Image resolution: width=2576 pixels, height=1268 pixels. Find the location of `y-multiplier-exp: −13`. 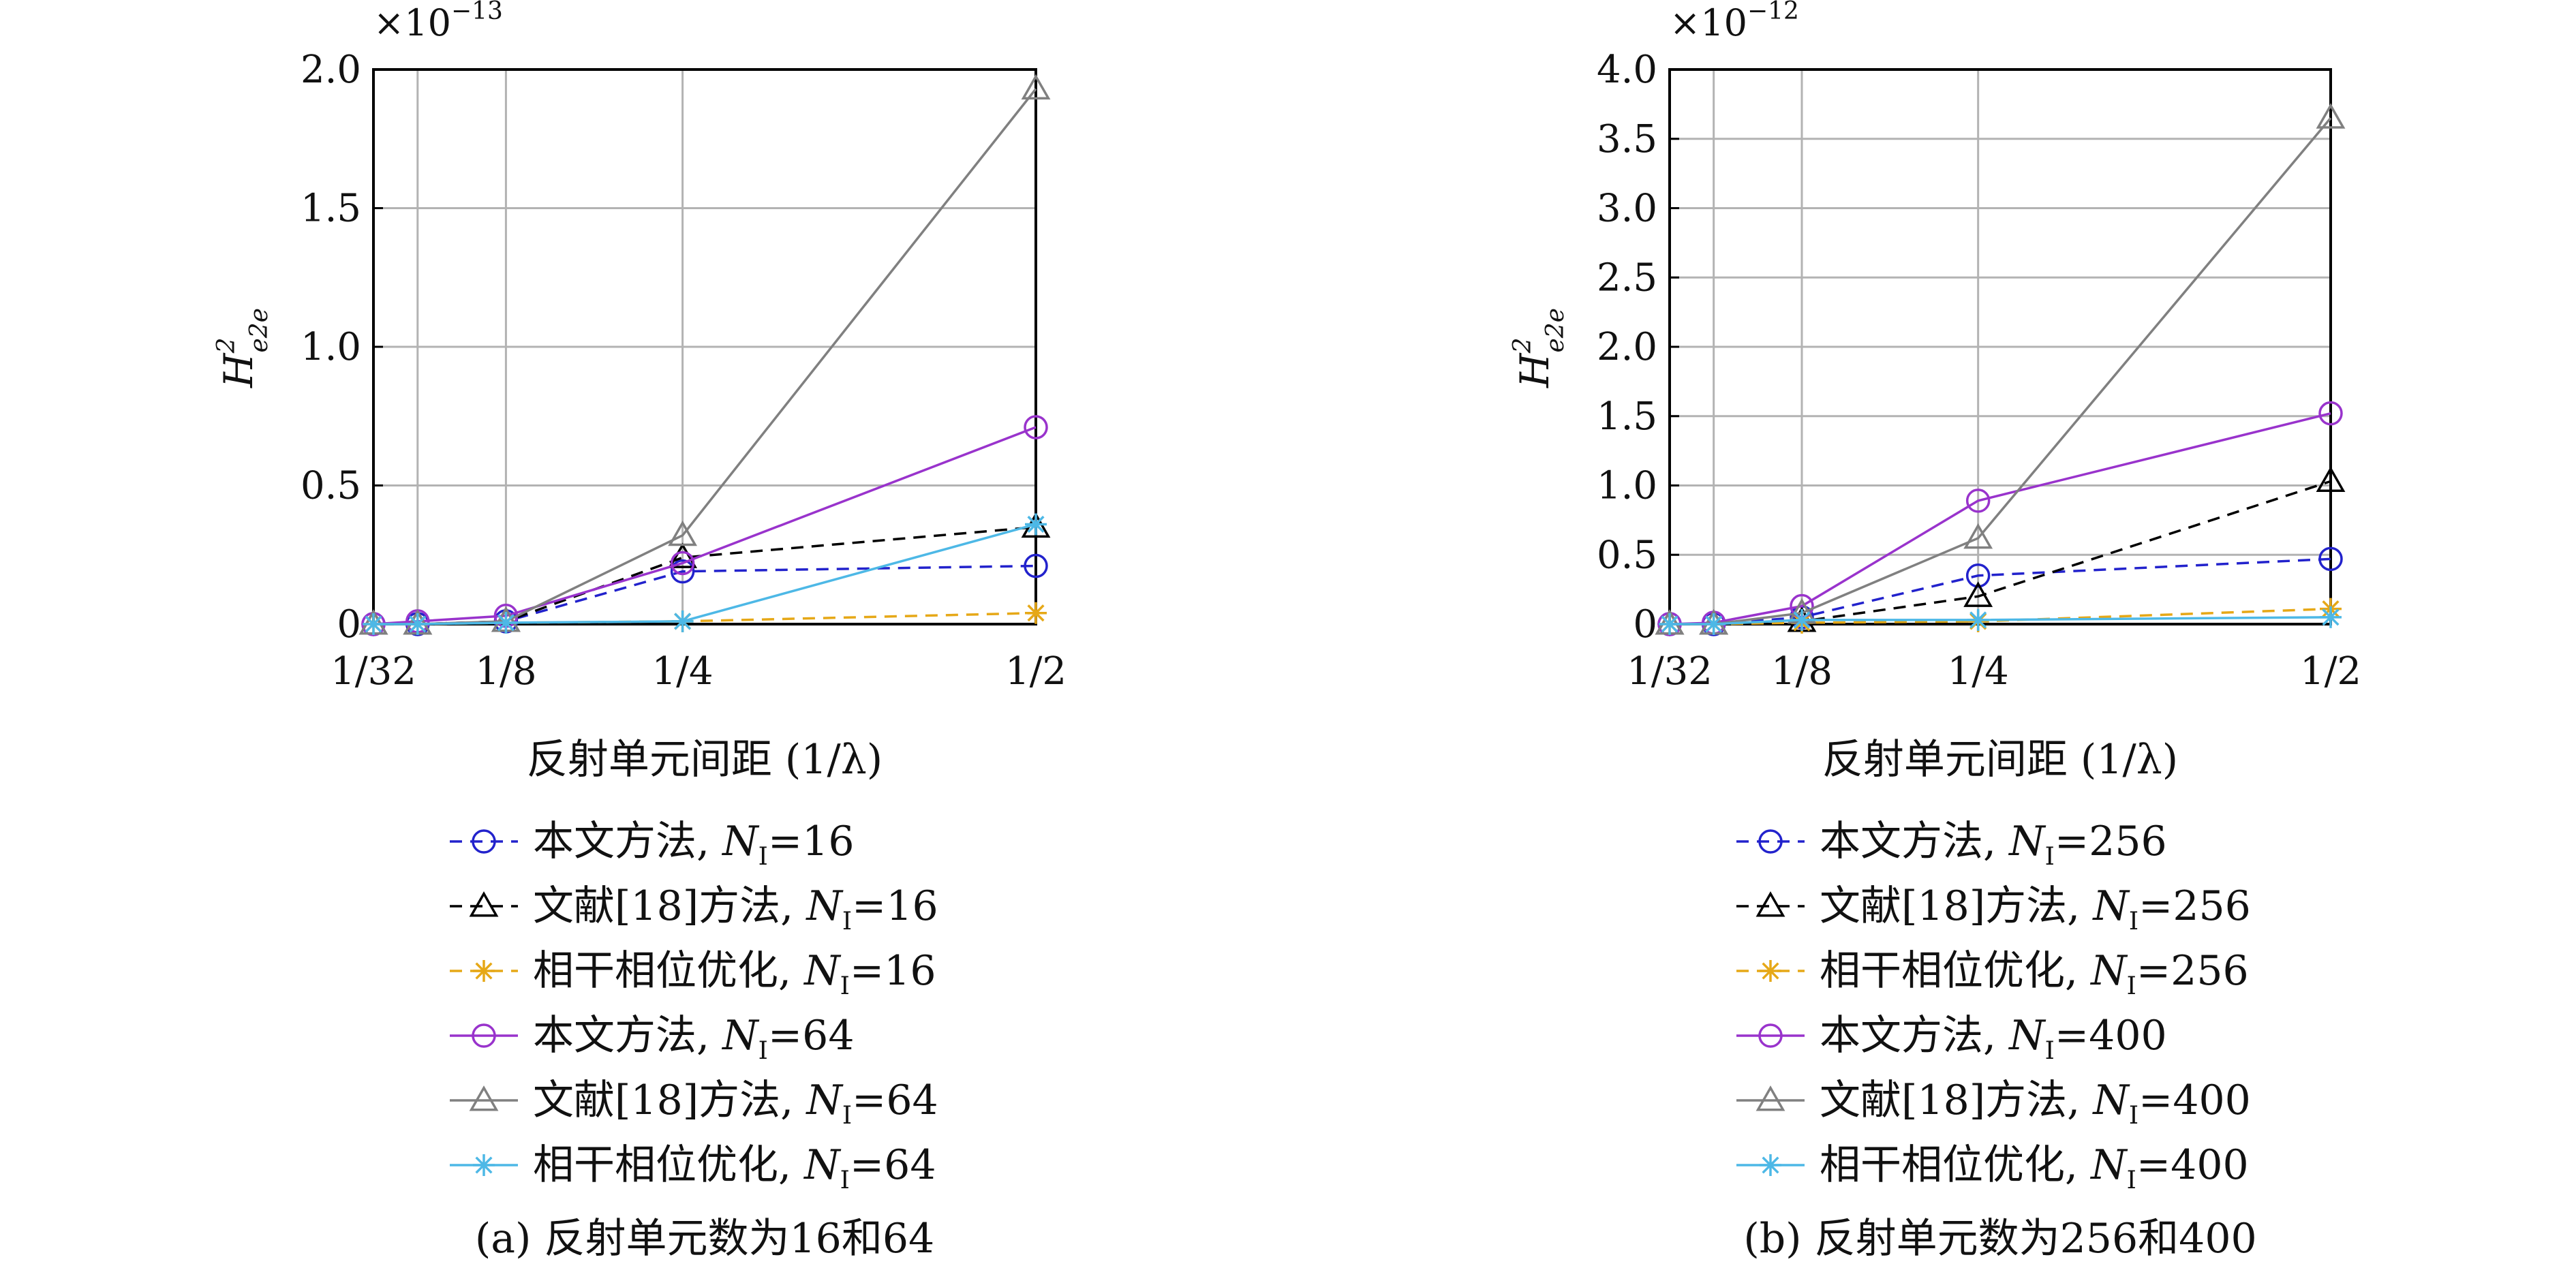

y-multiplier-exp: −13 is located at coordinates (477, 13).